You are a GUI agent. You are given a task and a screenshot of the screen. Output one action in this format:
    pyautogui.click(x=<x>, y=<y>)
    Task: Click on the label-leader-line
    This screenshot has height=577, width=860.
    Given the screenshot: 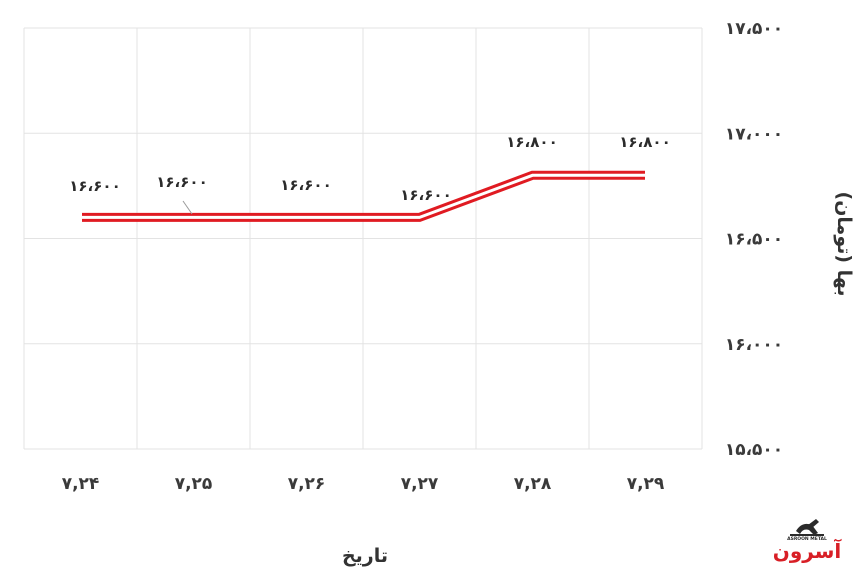 What is the action you would take?
    pyautogui.click(x=187, y=207)
    